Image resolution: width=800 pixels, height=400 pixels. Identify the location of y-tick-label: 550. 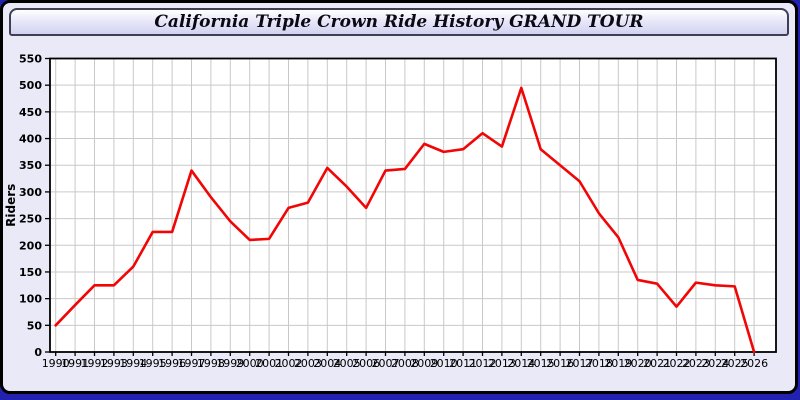
(30, 59).